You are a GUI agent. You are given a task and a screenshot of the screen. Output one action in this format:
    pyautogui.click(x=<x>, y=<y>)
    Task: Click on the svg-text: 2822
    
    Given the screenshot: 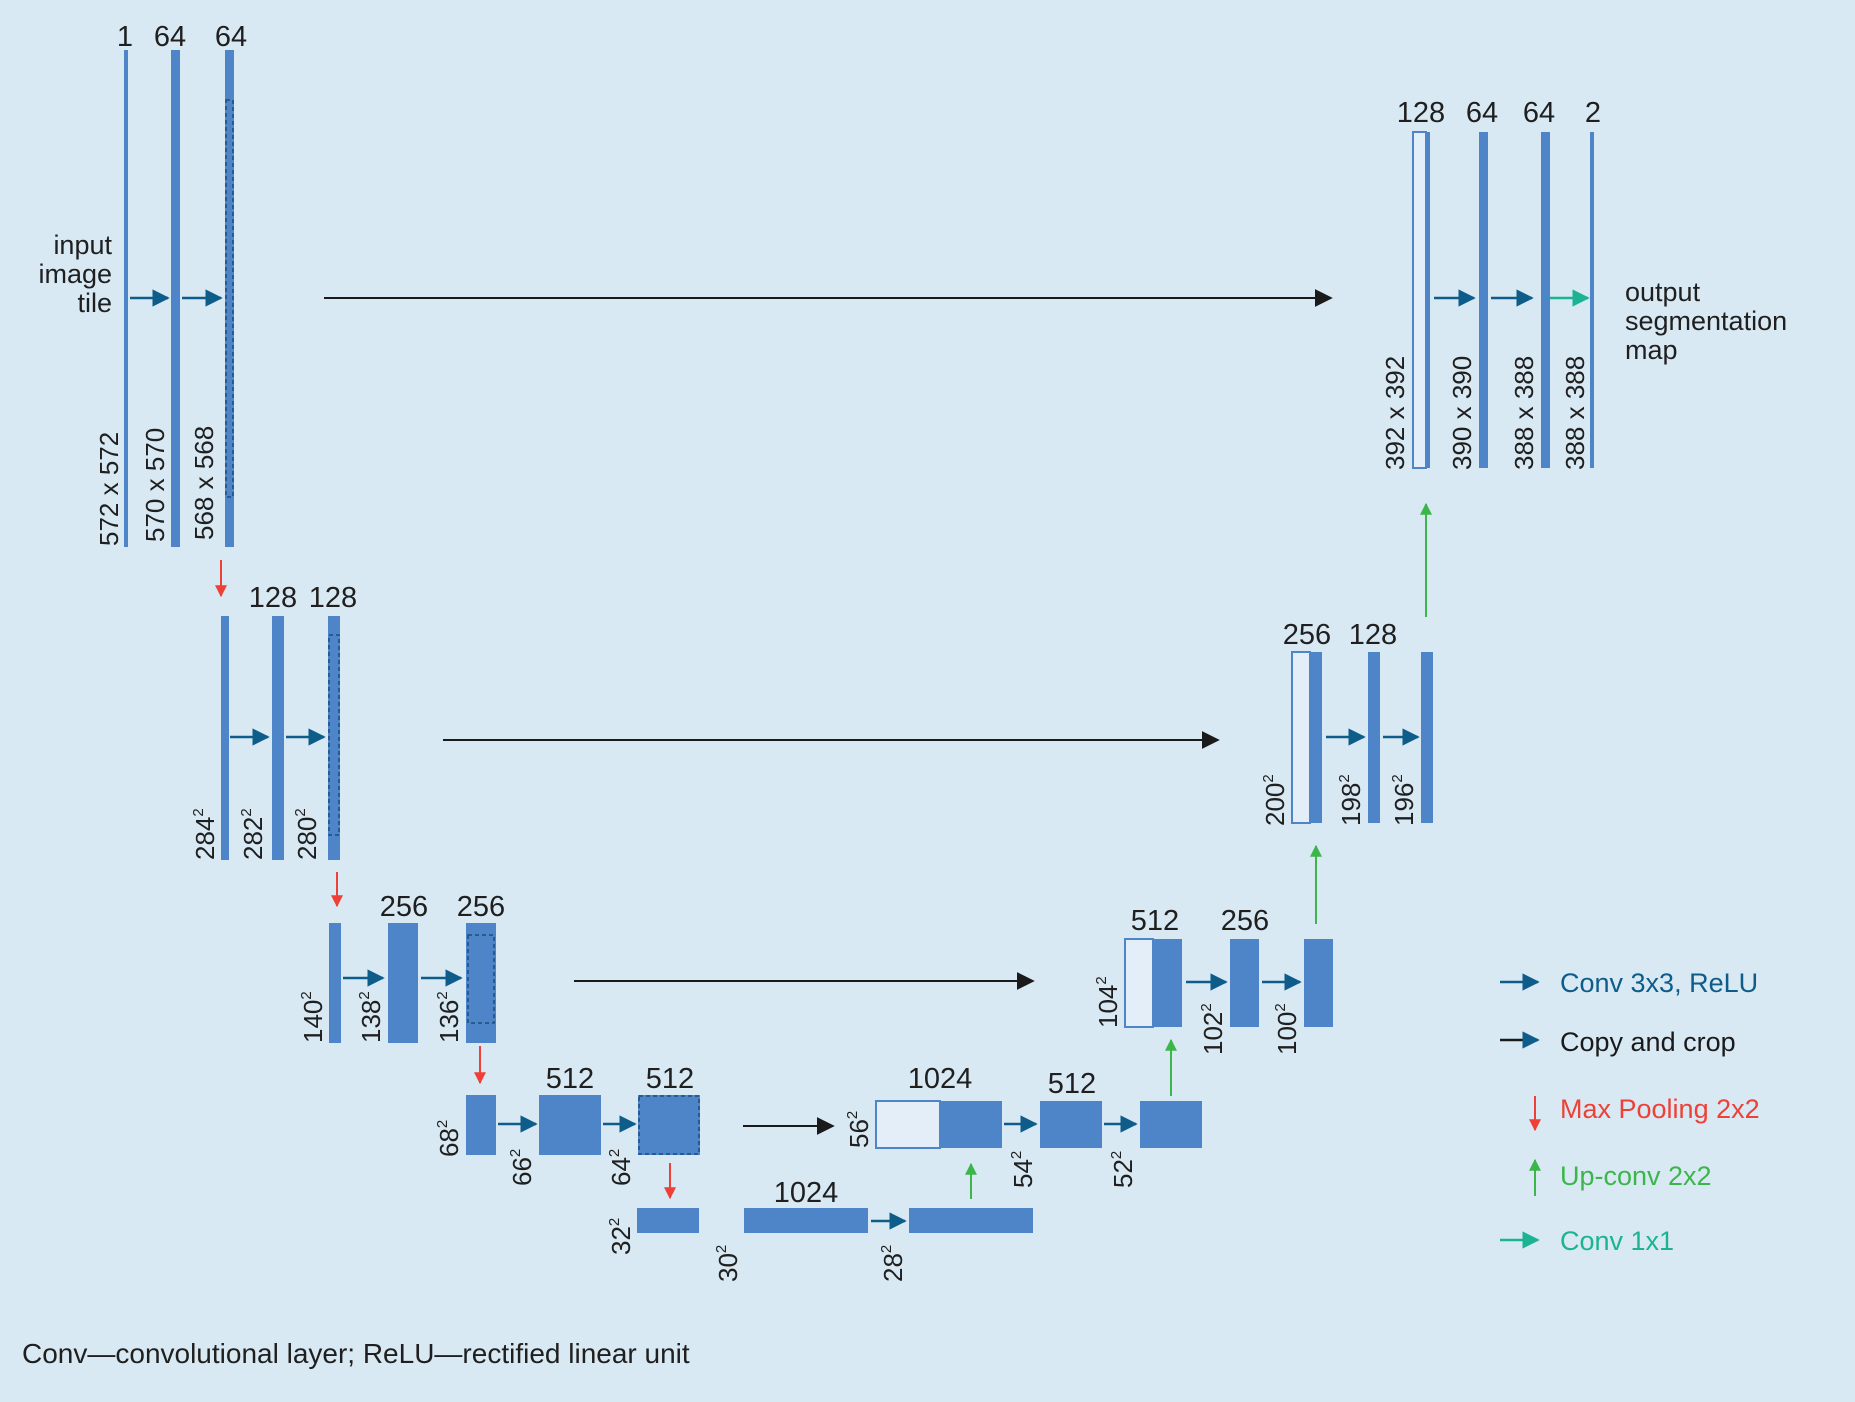 What is the action you would take?
    pyautogui.click(x=253, y=834)
    